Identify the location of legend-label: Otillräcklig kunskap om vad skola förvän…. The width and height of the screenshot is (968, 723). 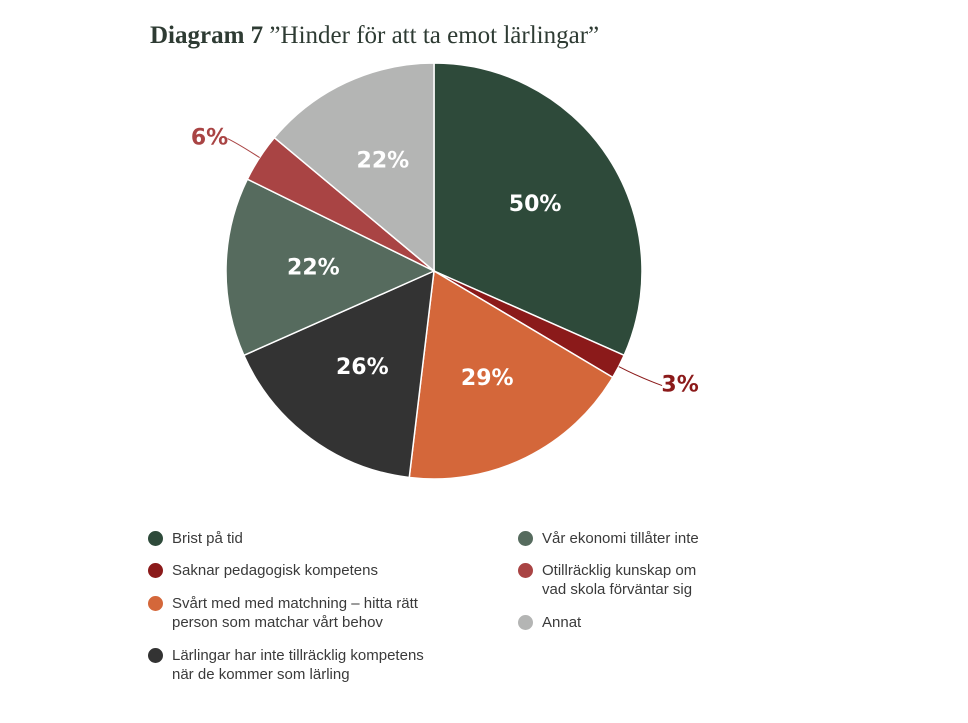
(619, 580).